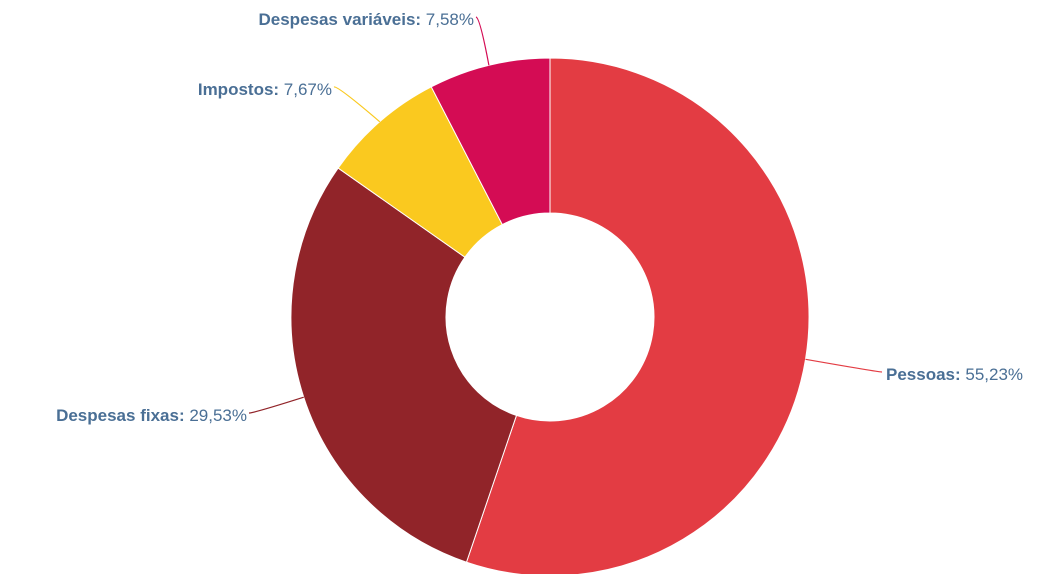 This screenshot has width=1057, height=574. I want to click on label-pessoas: Pessoas: 55,23%, so click(954, 374).